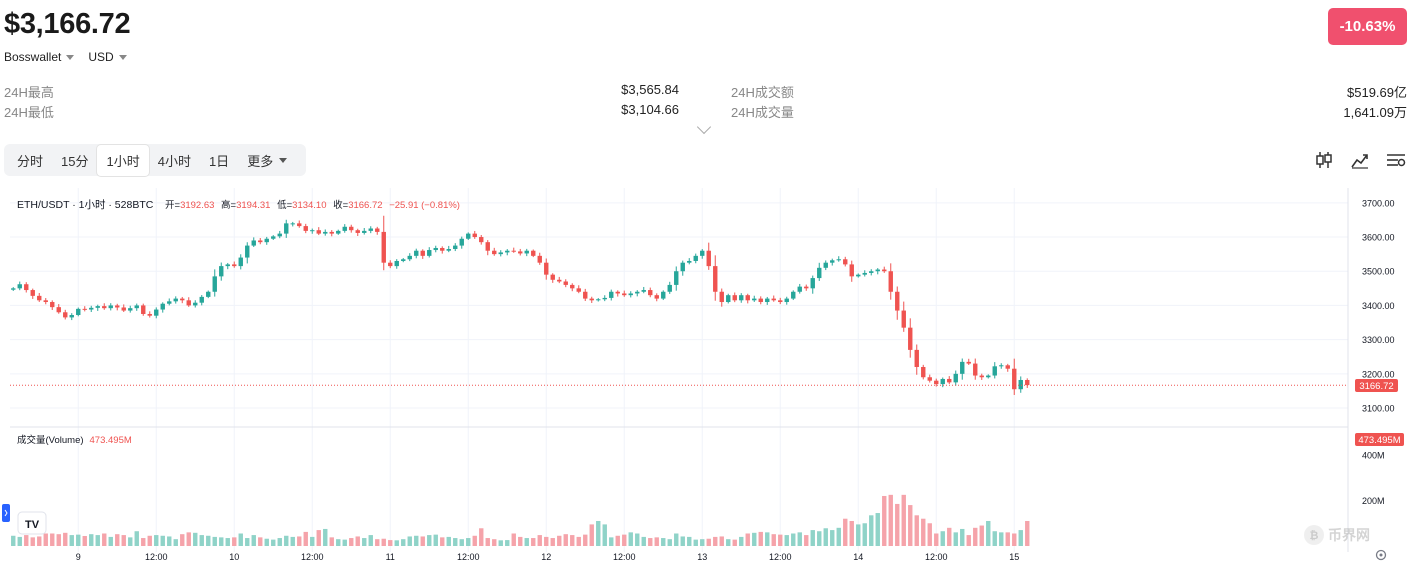  What do you see at coordinates (32, 523) in the screenshot?
I see `tradingview-logo: TV` at bounding box center [32, 523].